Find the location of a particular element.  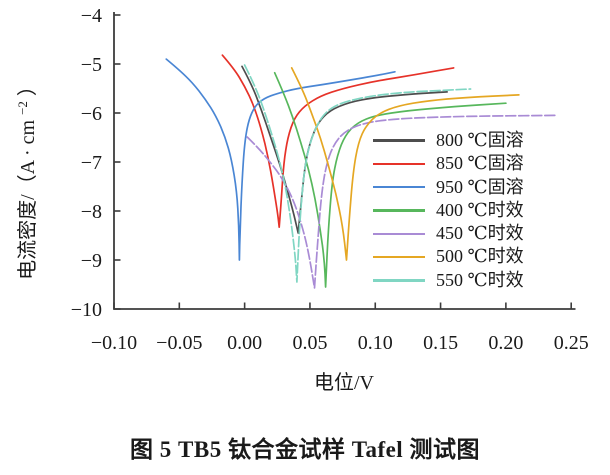

y-tick-label: −8 is located at coordinates (91, 212).